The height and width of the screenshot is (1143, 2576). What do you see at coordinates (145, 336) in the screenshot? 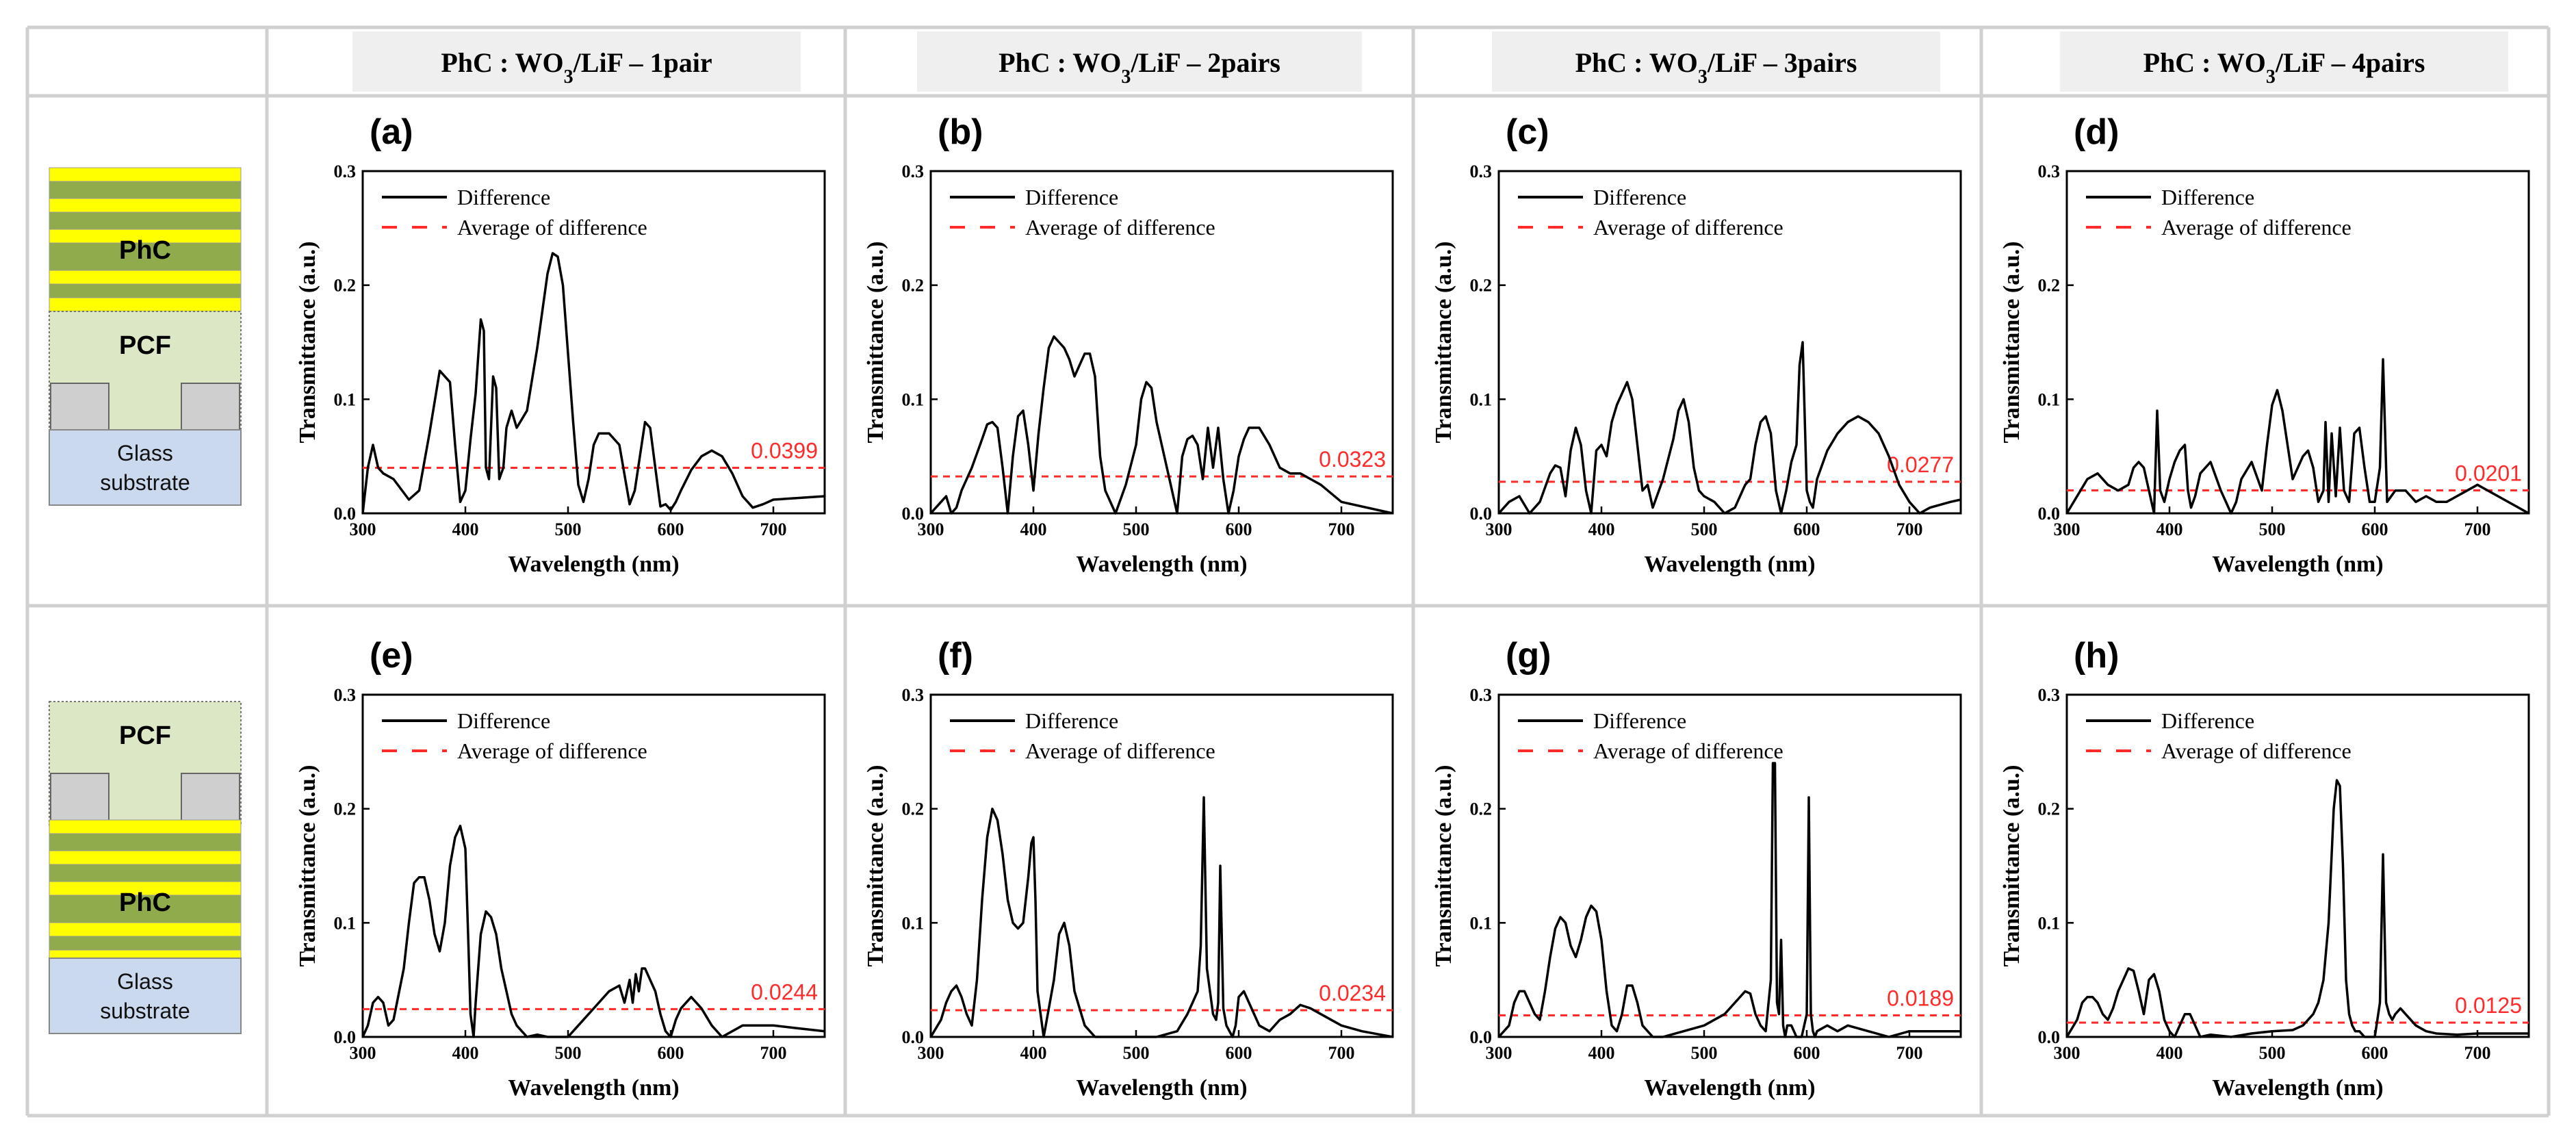
I see `schematic-top: PhC PCF Glass substrate` at bounding box center [145, 336].